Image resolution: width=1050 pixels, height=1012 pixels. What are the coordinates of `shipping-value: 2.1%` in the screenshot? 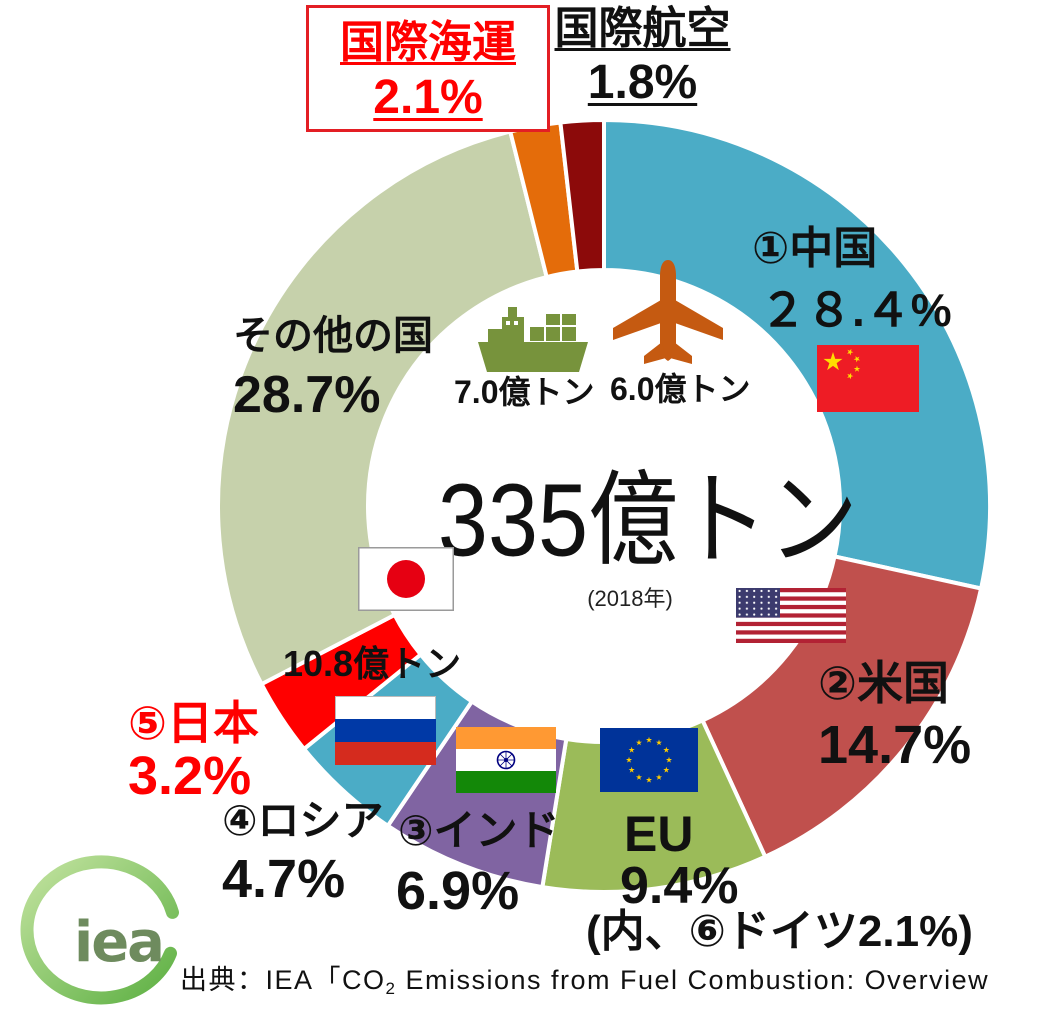 It's located at (428, 97).